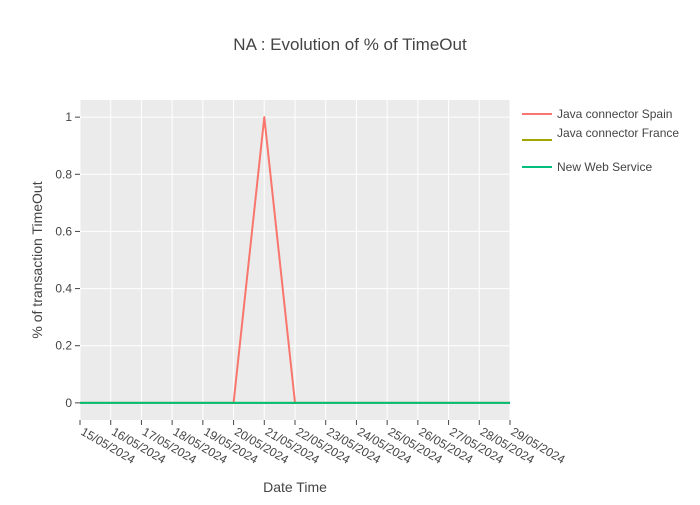 The image size is (700, 505). Describe the element at coordinates (614, 114) in the screenshot. I see `legend-label: Java connector Spain` at that location.